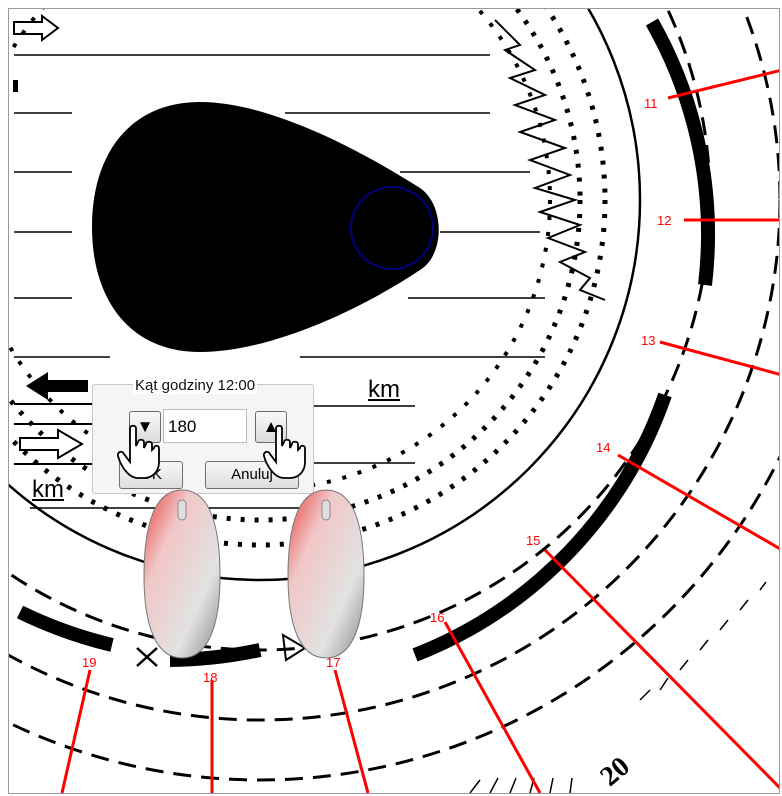  Describe the element at coordinates (48, 489) in the screenshot. I see `km-label-left: km` at that location.